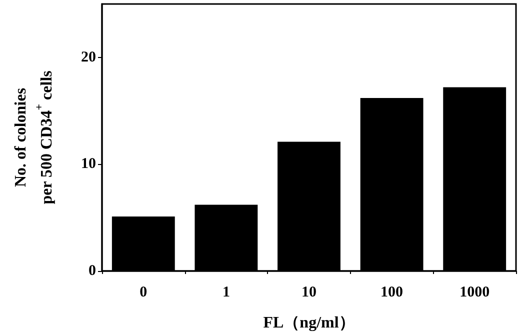 This screenshot has height=336, width=520. What do you see at coordinates (88, 164) in the screenshot?
I see `y-tick-label: 10` at bounding box center [88, 164].